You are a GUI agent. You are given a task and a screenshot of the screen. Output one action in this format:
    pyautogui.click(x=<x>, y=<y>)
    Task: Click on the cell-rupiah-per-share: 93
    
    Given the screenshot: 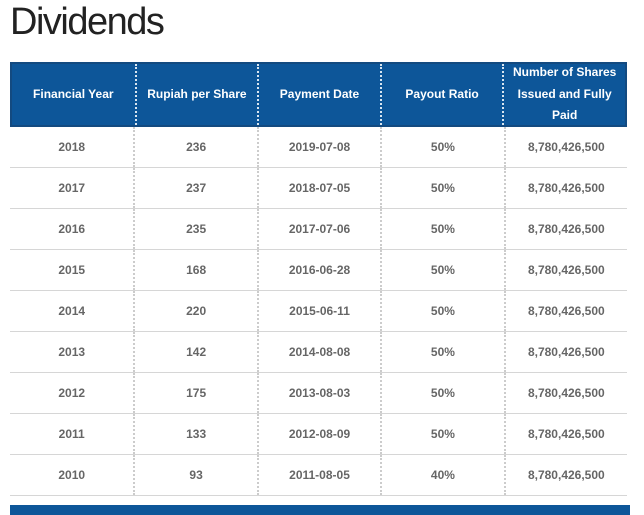 What is the action you would take?
    pyautogui.click(x=194, y=475)
    